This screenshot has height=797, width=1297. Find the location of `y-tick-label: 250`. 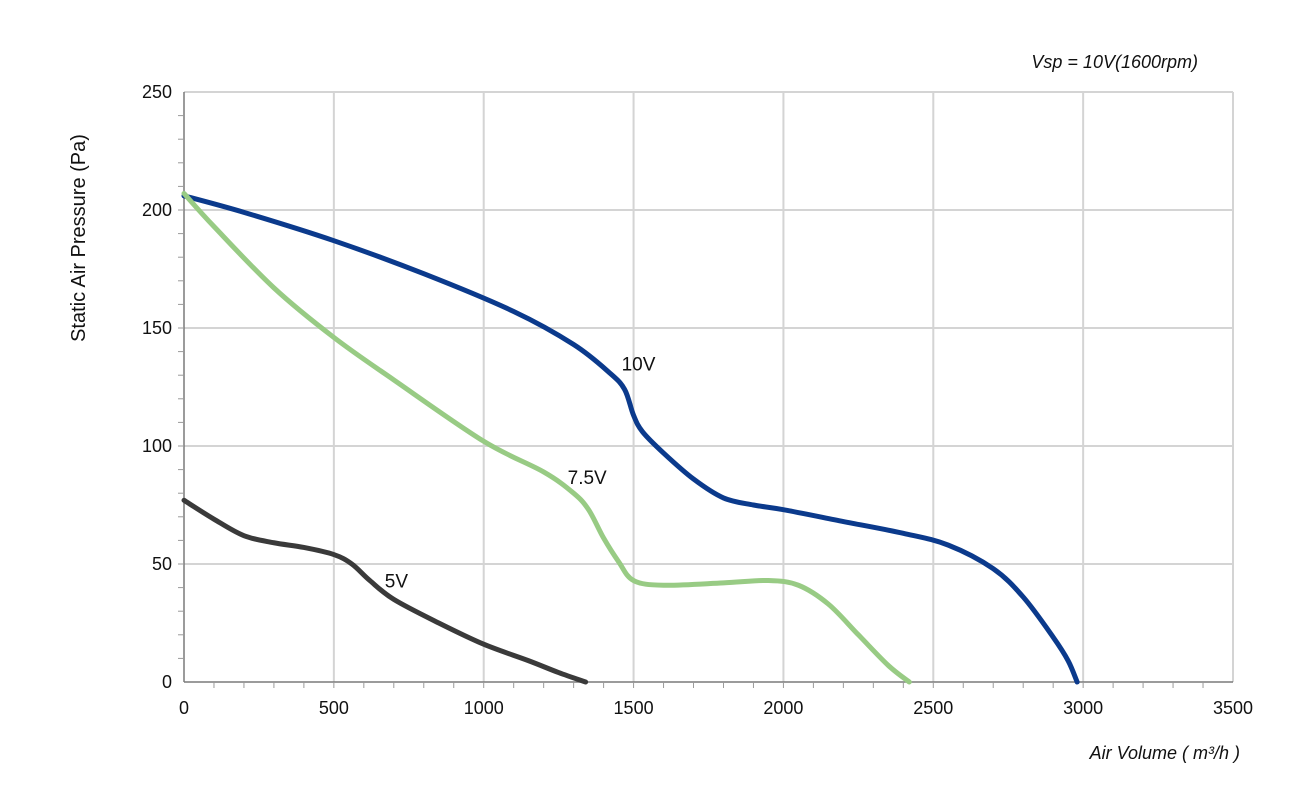

y-tick-label: 250 is located at coordinates (157, 92).